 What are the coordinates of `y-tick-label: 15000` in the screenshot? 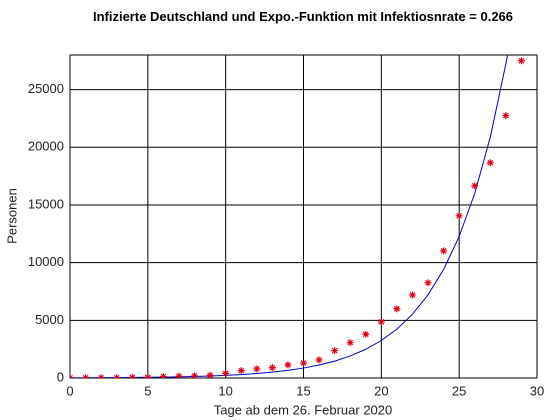 It's located at (46, 203).